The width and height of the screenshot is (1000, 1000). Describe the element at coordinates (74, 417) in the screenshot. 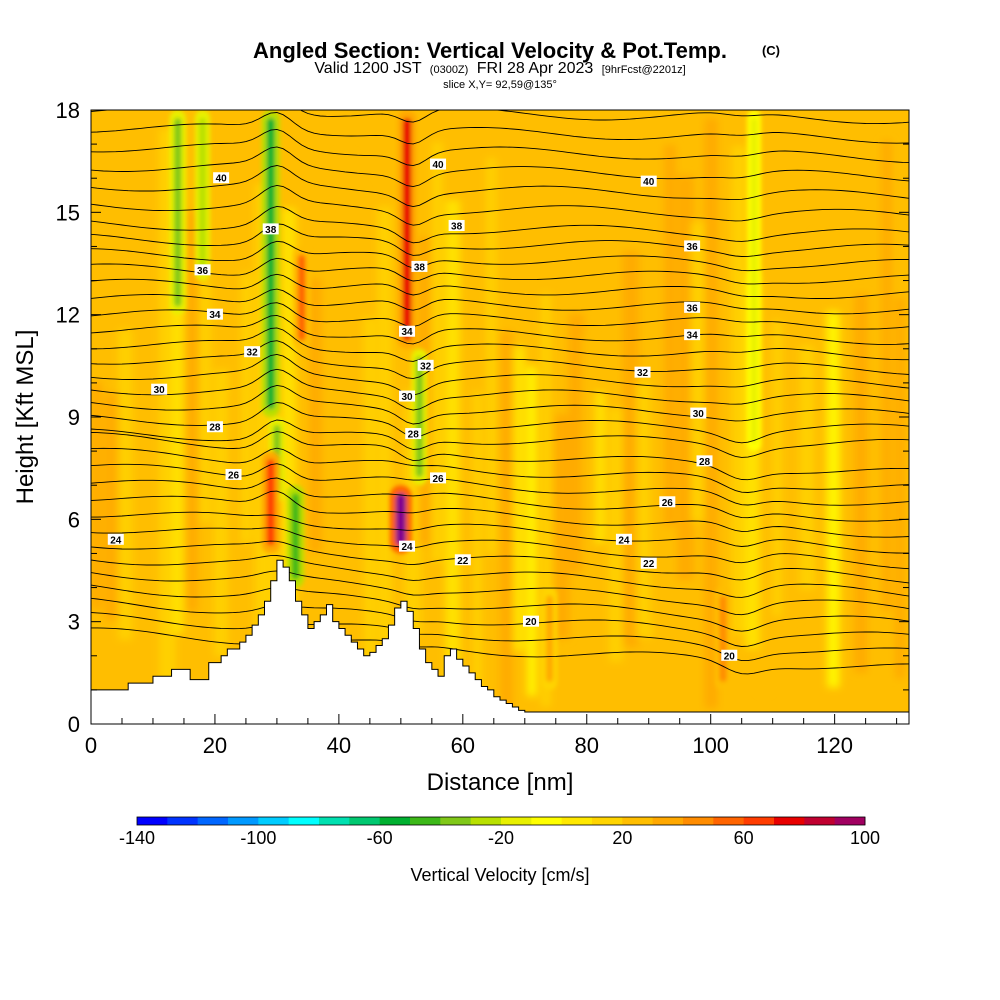

I see `y-tick-label: 9` at that location.